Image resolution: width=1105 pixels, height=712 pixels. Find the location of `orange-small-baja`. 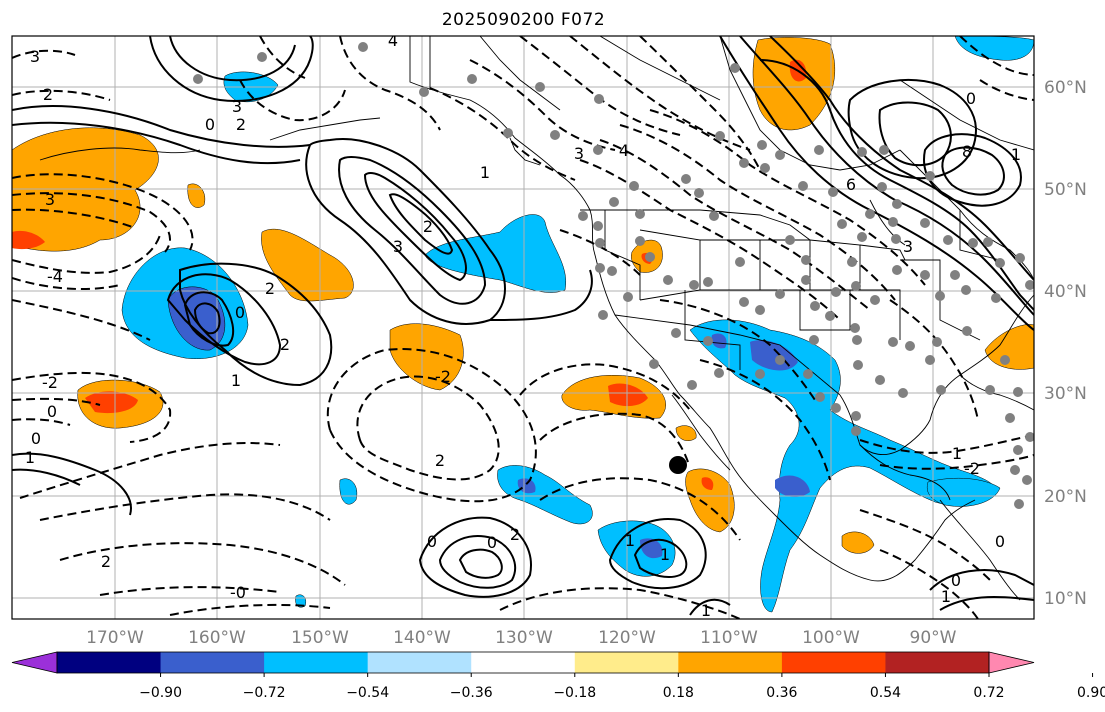

orange-small-baja is located at coordinates (686, 433).